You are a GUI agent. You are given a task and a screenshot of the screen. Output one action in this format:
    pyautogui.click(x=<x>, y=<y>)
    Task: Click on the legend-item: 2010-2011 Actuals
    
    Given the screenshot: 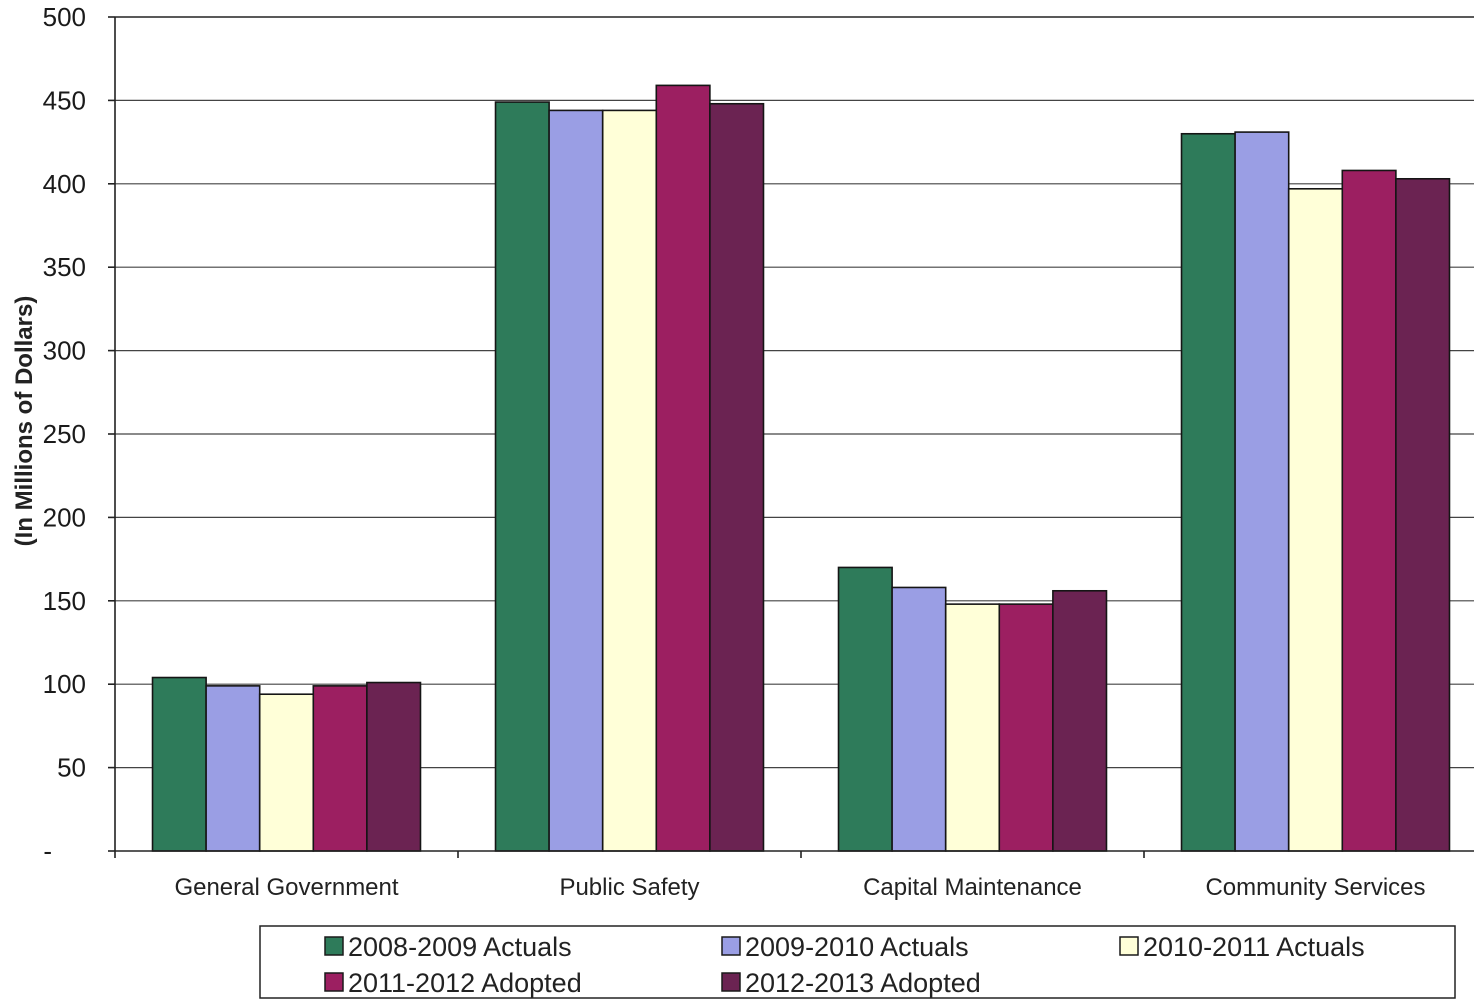 What is the action you would take?
    pyautogui.click(x=1242, y=947)
    